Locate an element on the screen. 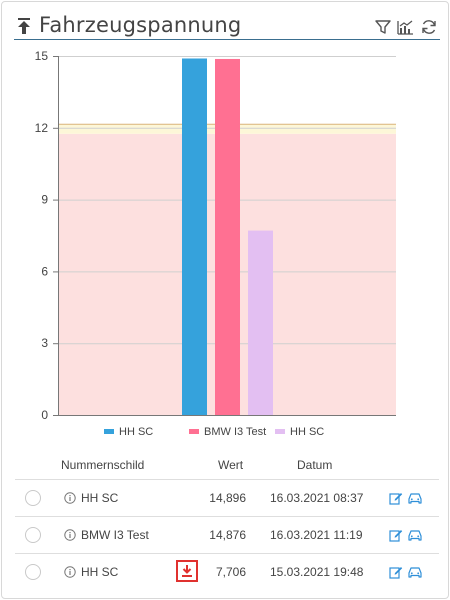  chart-icon is located at coordinates (405, 27).